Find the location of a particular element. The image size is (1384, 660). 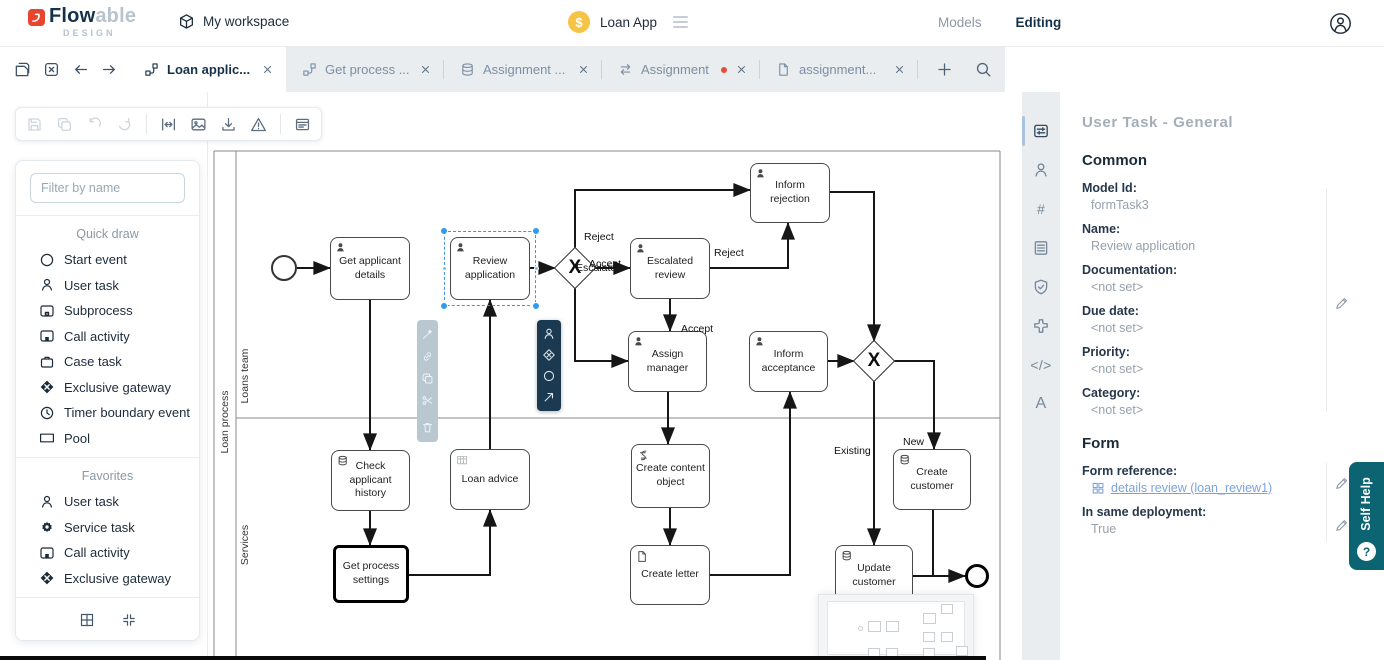

workspace-selector: My workspace is located at coordinates (233, 21).